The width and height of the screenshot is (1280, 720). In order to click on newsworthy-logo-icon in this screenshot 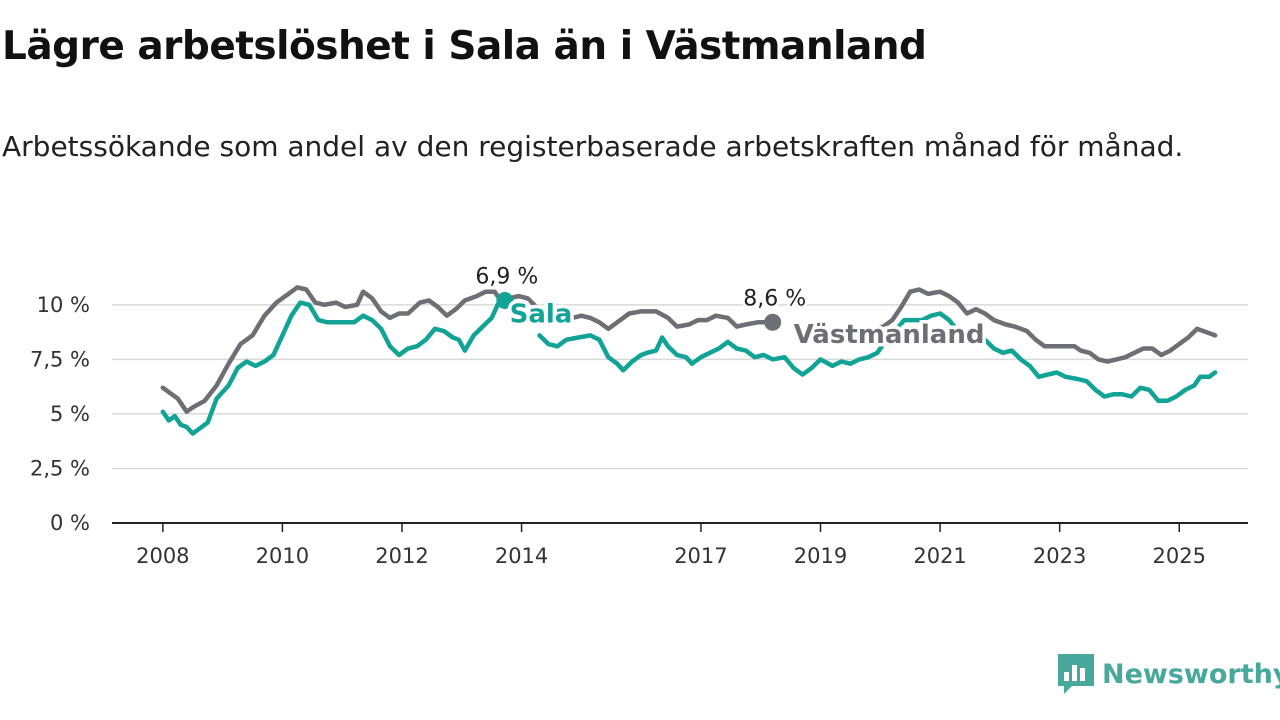, I will do `click(1076, 674)`.